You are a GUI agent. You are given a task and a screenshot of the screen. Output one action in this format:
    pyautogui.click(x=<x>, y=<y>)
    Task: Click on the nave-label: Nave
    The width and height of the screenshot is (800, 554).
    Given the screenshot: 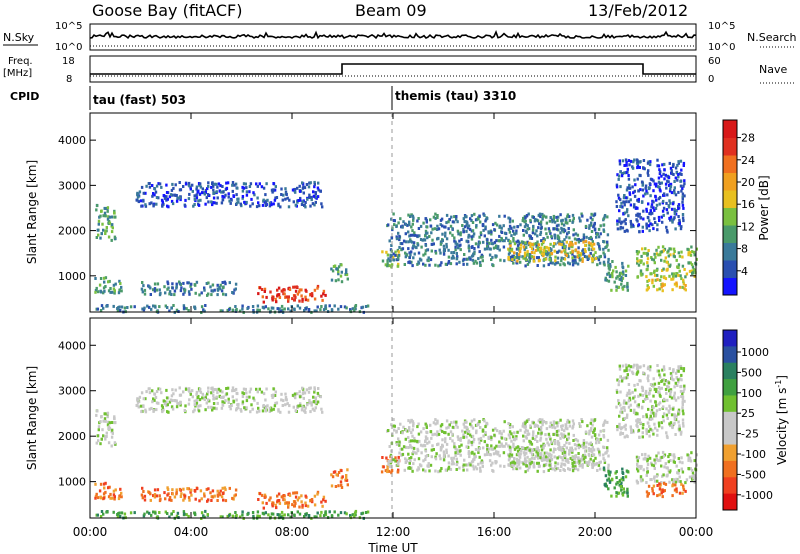 What is the action you would take?
    pyautogui.click(x=773, y=69)
    